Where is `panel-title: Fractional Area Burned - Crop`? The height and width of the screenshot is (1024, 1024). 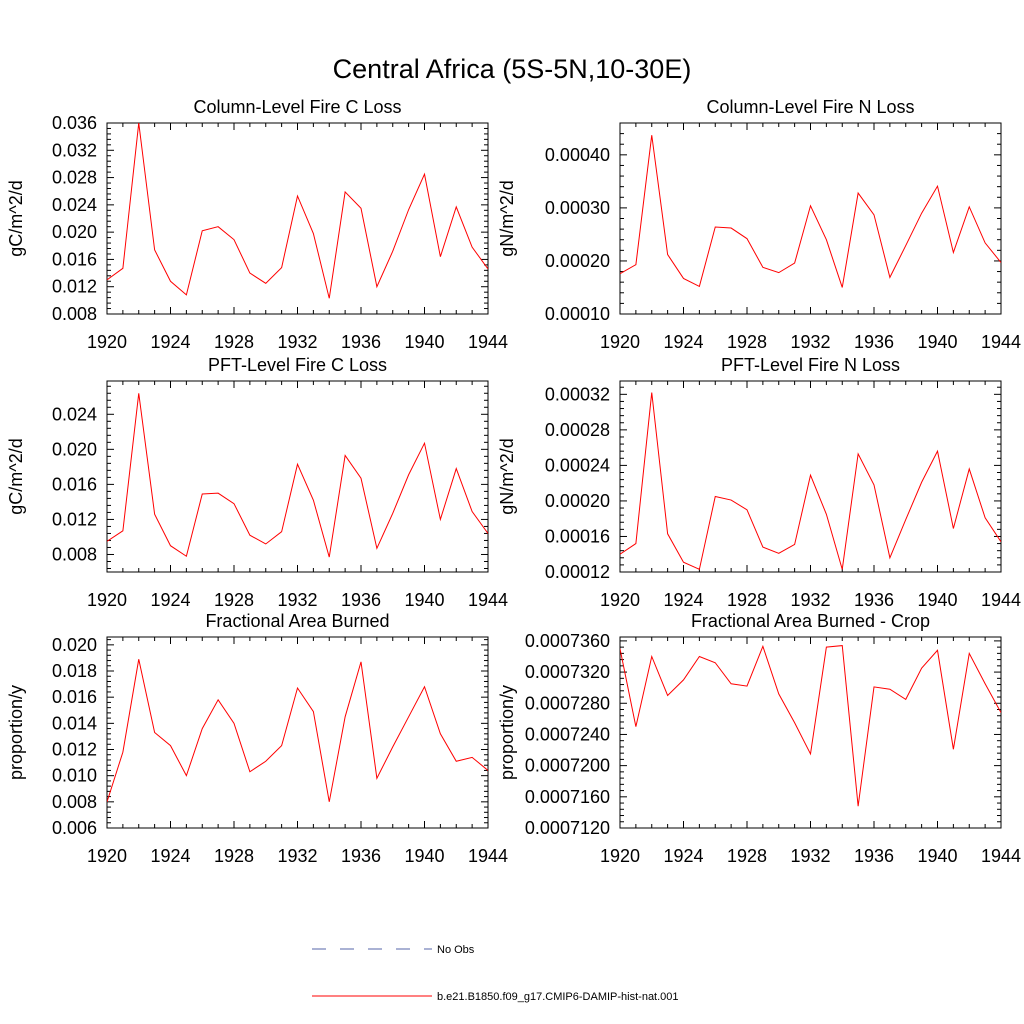 panel-title: Fractional Area Burned - Crop is located at coordinates (810, 621).